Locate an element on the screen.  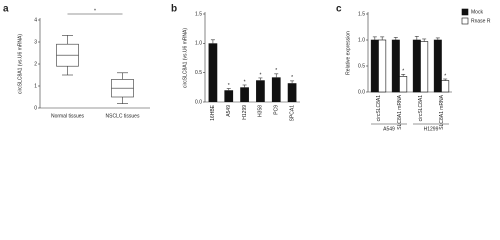
y-tick-label: 0 is located at coordinates (35, 108).